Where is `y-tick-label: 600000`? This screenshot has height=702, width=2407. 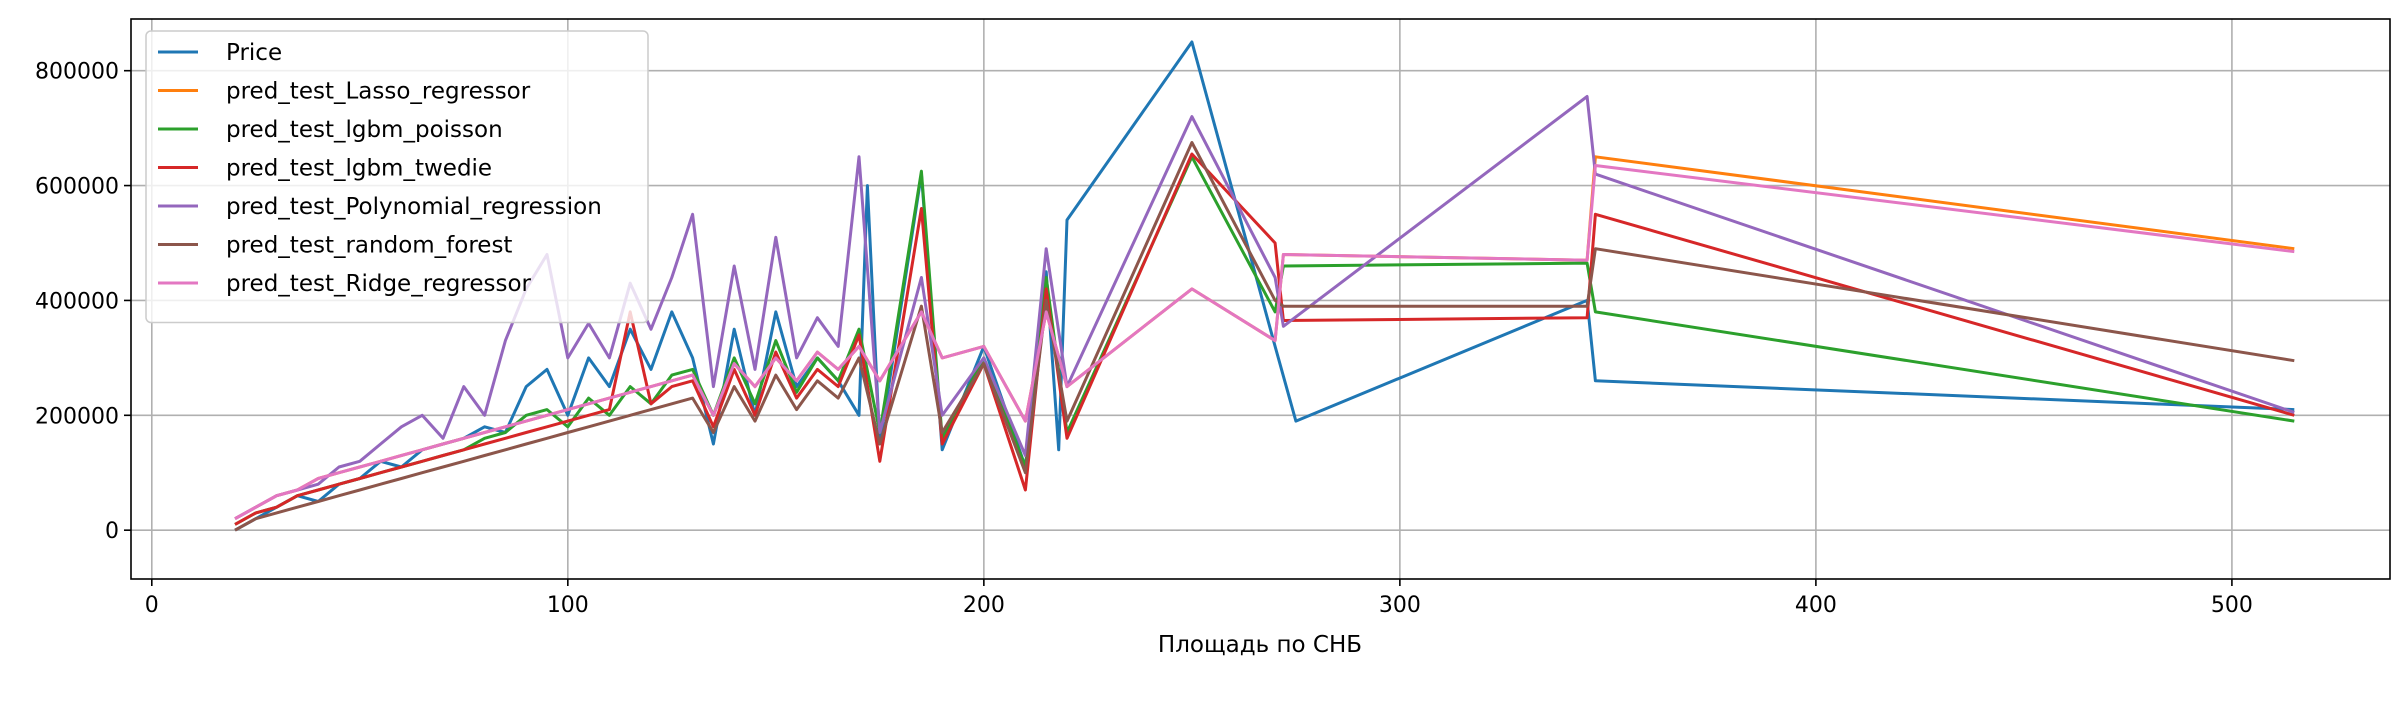 y-tick-label: 600000 is located at coordinates (77, 187).